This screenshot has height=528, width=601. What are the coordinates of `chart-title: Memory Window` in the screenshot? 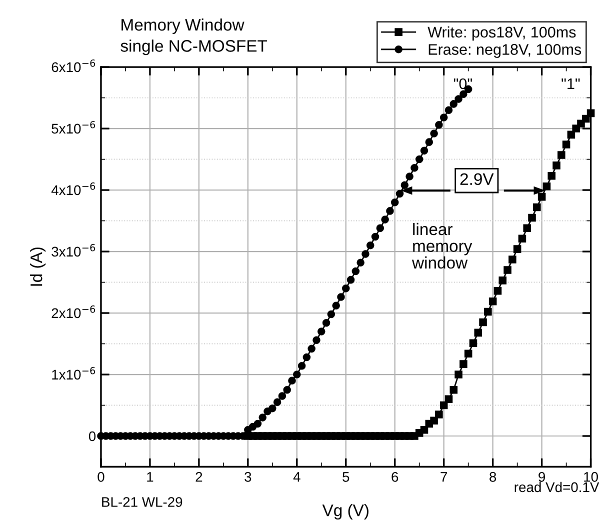 It's located at (183, 26).